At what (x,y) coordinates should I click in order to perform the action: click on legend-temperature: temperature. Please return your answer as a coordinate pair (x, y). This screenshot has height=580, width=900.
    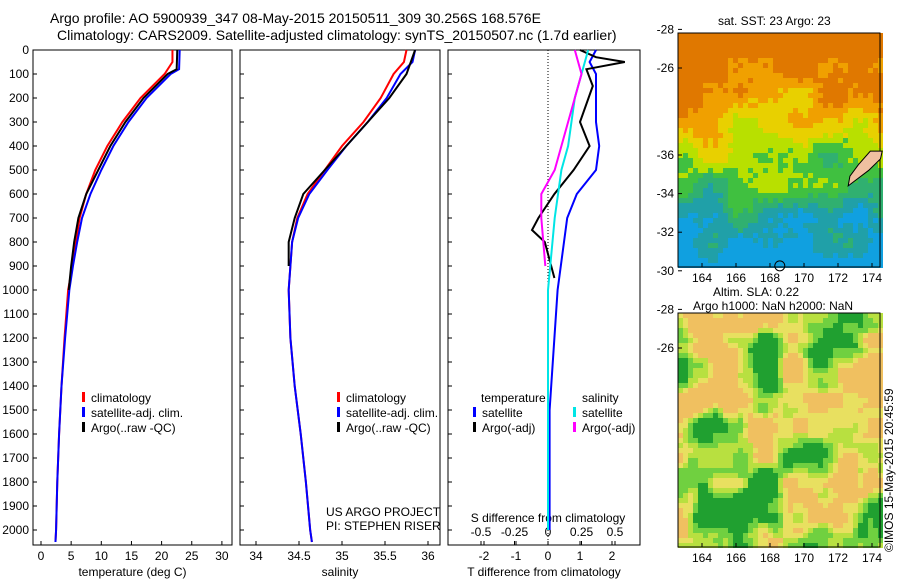
    Looking at the image, I should click on (513, 398).